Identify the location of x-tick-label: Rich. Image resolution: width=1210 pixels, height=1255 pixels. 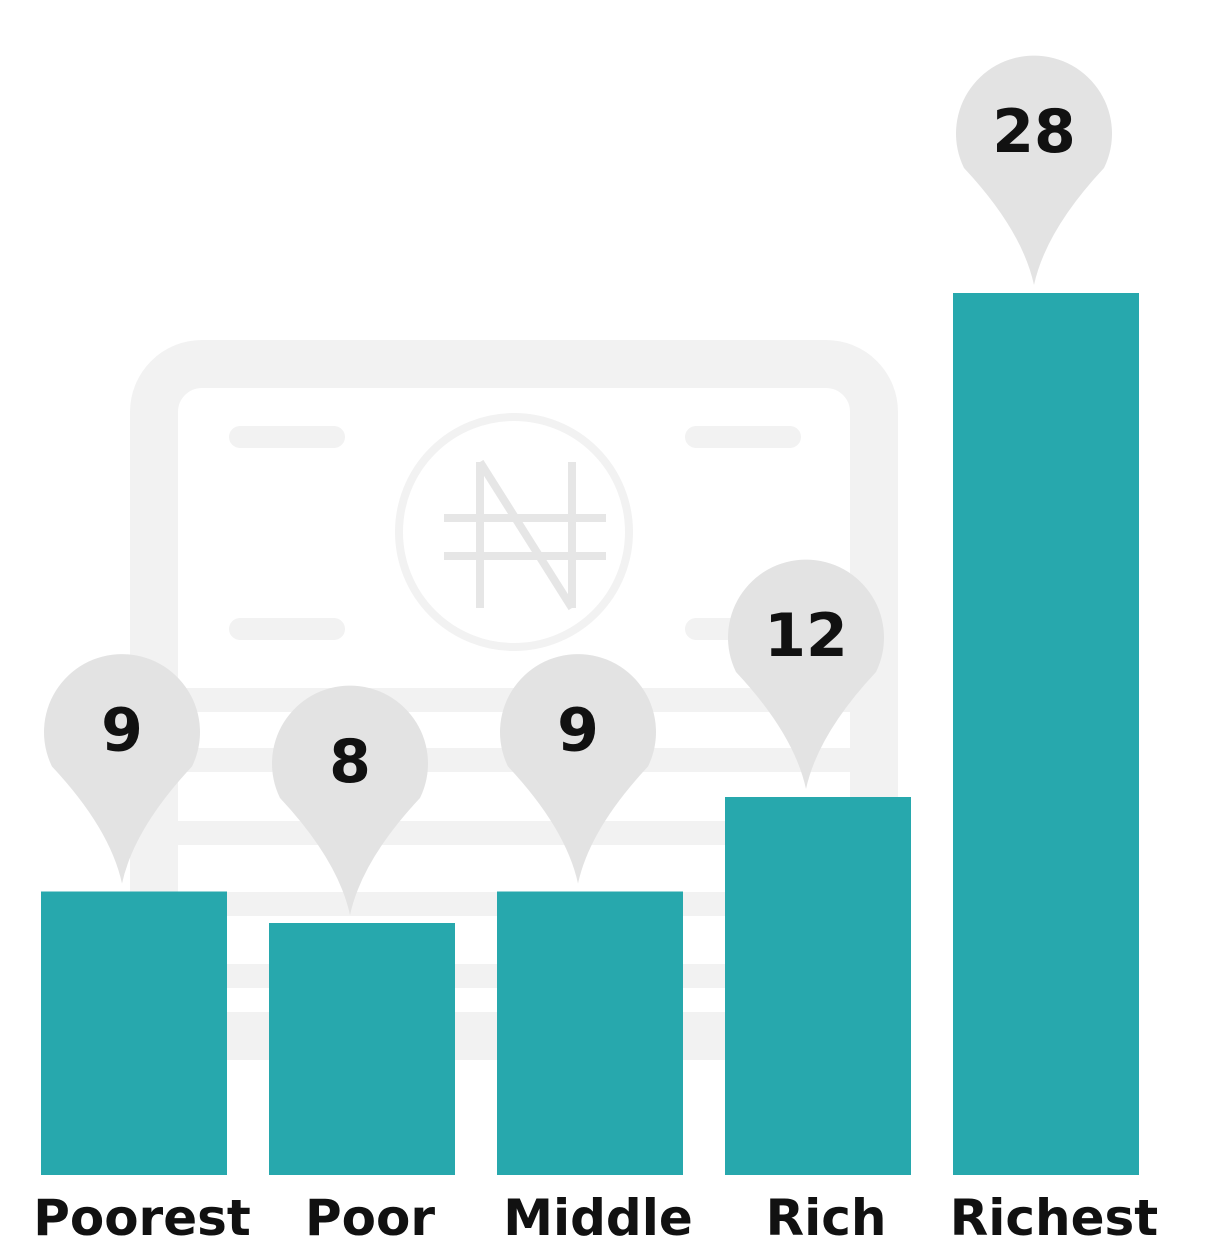
(826, 1218).